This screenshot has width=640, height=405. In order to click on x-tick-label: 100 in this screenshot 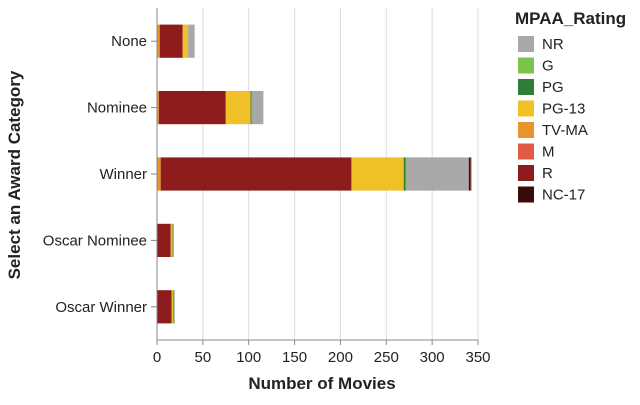, I will do `click(248, 357)`.